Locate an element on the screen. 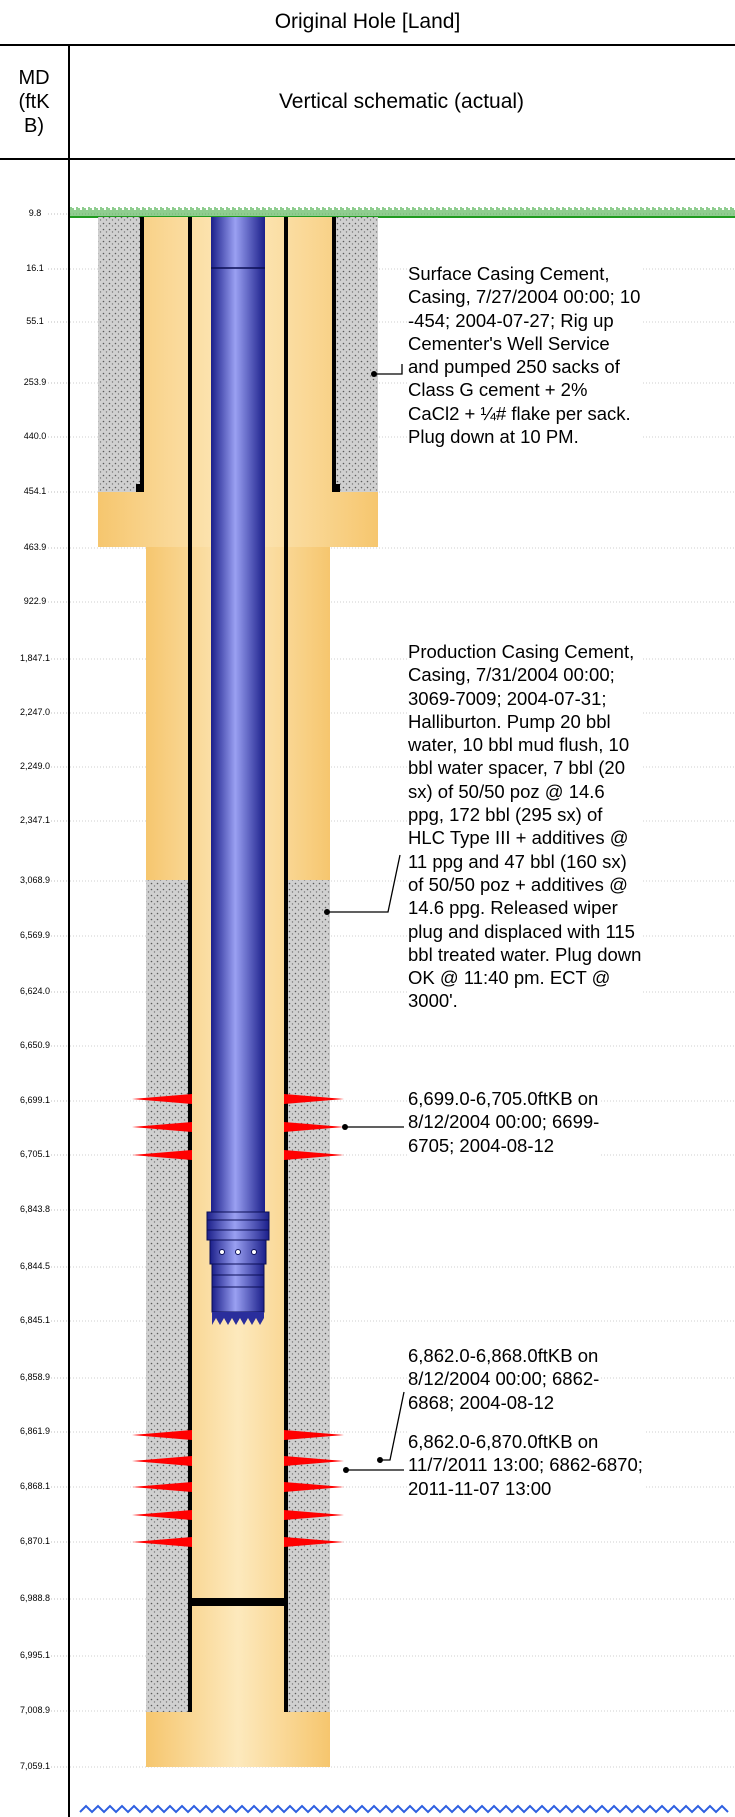  md-label: 2,347.1 is located at coordinates (35, 820).